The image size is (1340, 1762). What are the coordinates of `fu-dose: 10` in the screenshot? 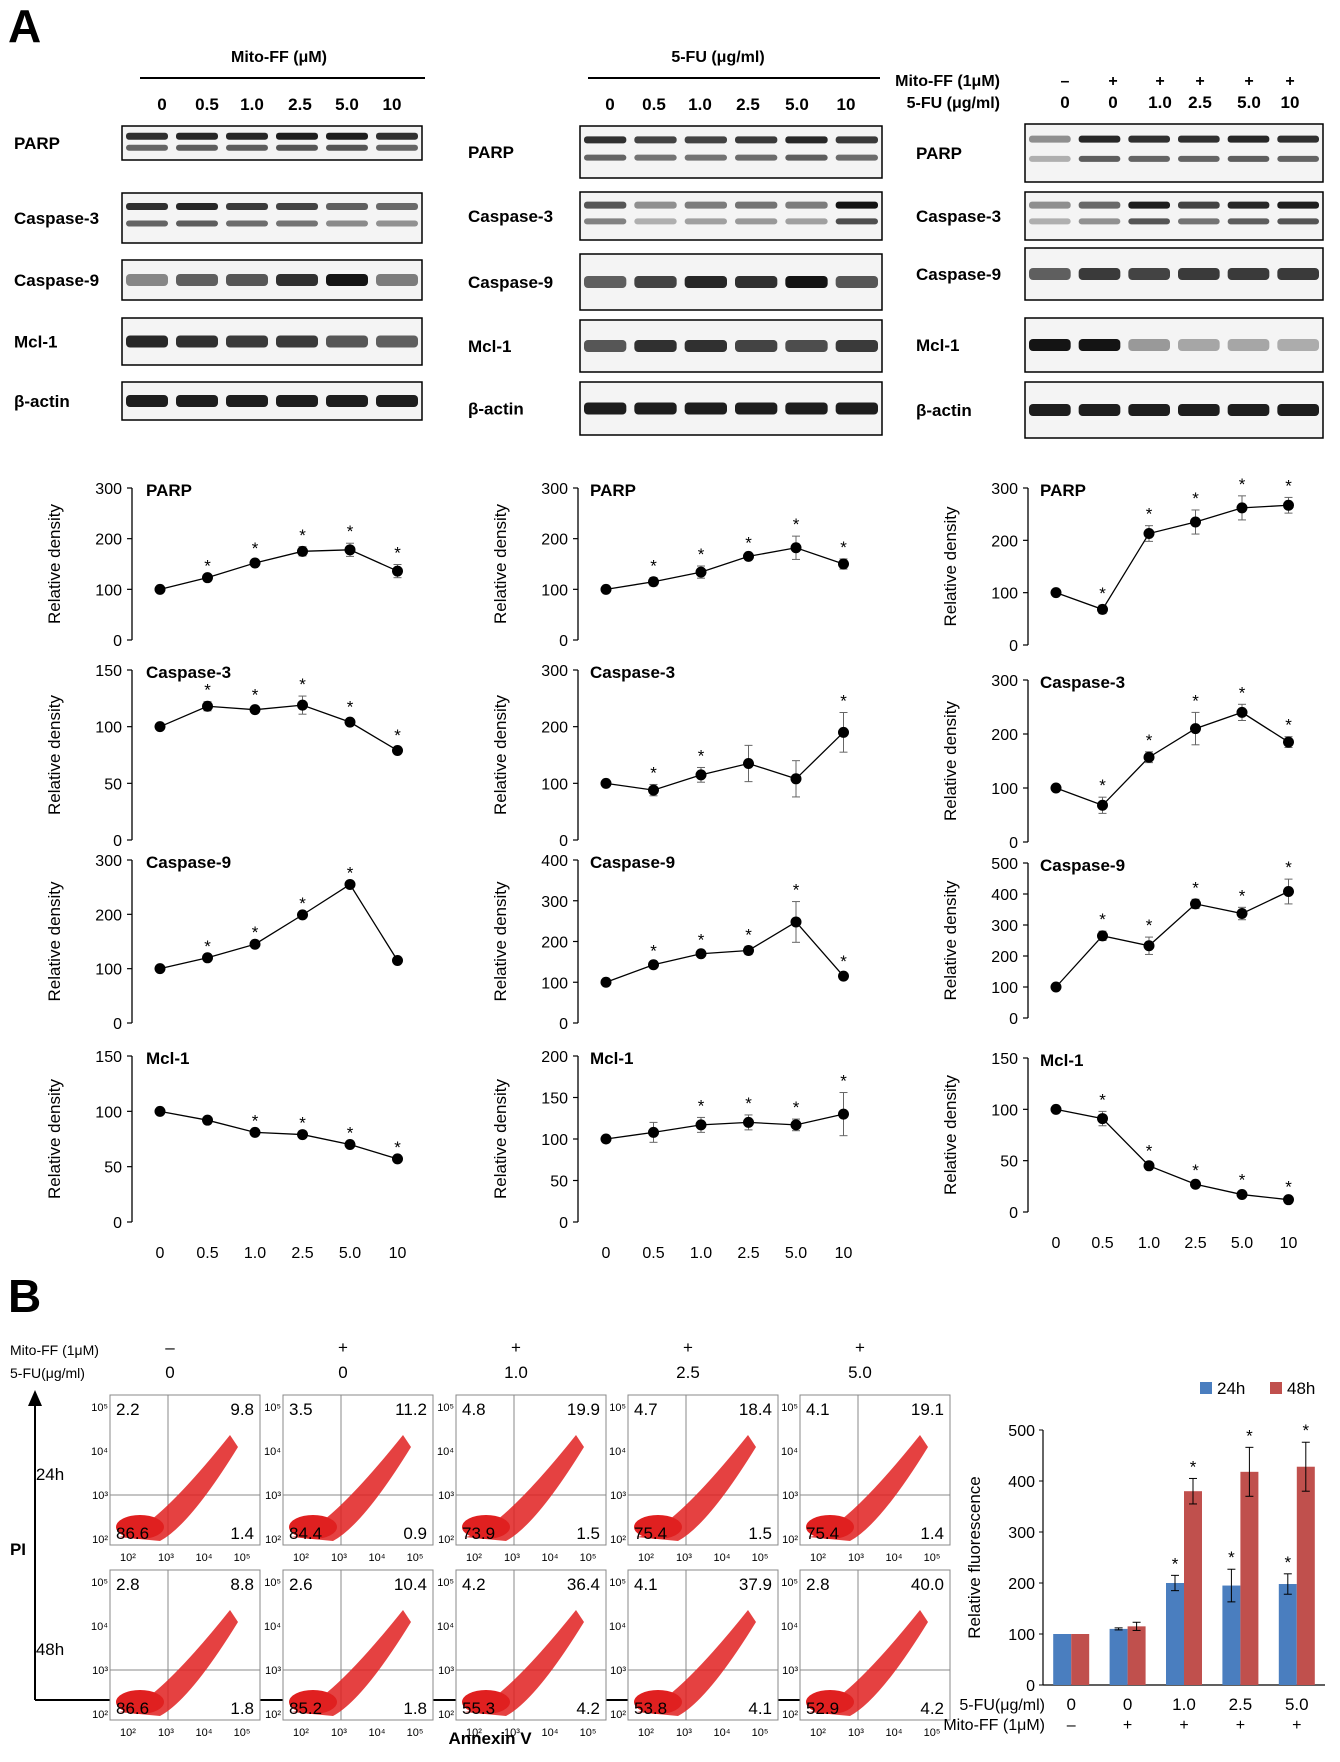 It's located at (1290, 102).